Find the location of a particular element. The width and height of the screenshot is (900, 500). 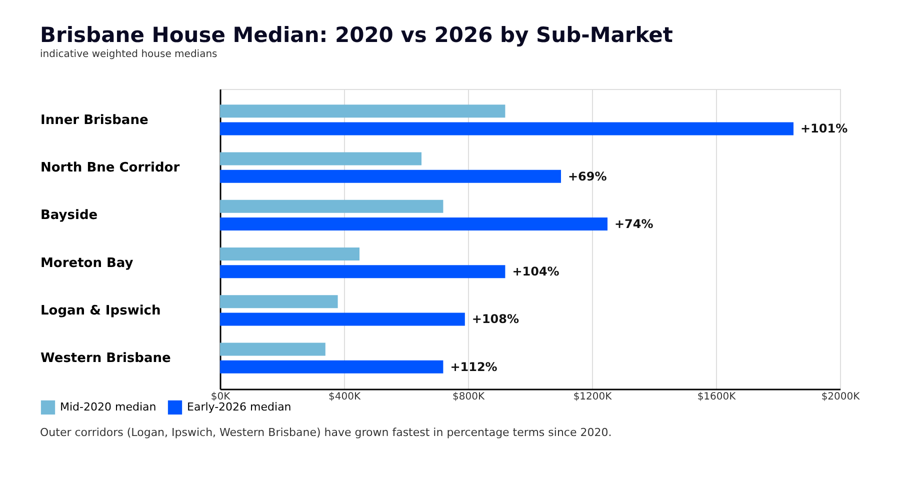

x-tick-label: $1200K is located at coordinates (592, 397).